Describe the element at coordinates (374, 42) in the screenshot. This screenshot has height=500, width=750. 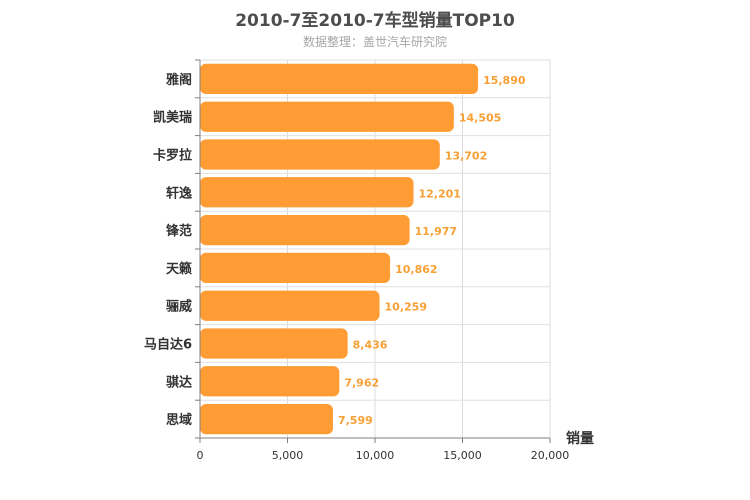
I see `chart-subtitle: 数据整理：盖世汽车研究院` at that location.